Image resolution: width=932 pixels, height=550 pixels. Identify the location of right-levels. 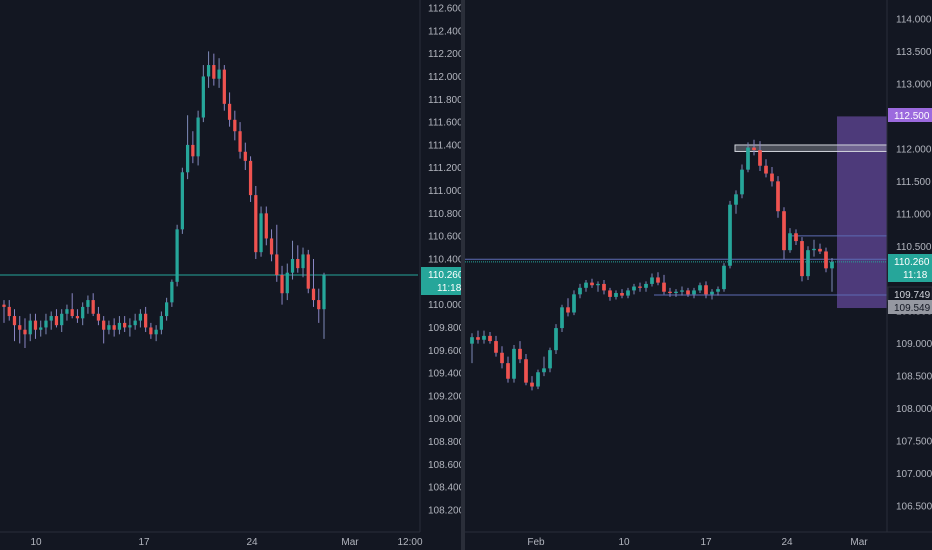
(676, 220).